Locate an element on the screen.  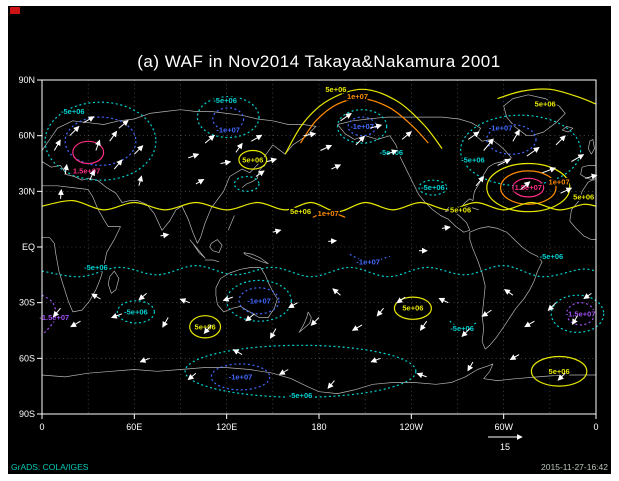
reference-vector-label: 15 is located at coordinates (505, 447).